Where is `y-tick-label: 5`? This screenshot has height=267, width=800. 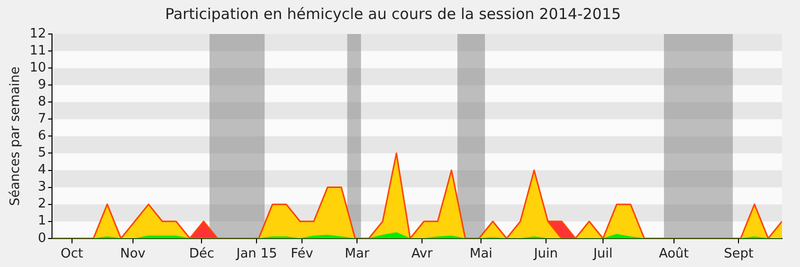 y-tick-label: 5 is located at coordinates (42, 153).